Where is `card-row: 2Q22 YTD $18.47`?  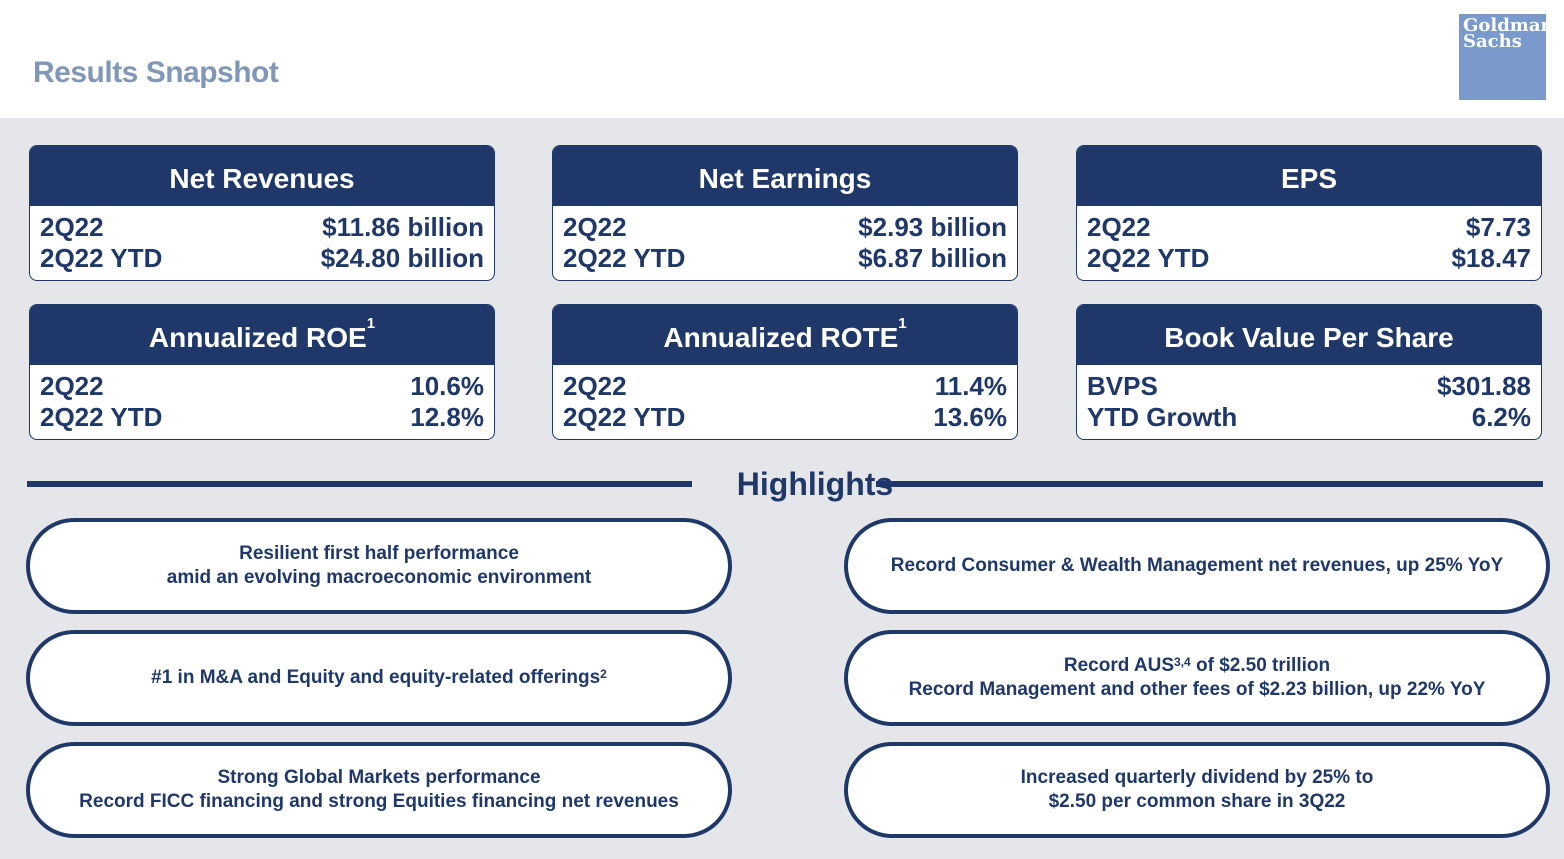 card-row: 2Q22 YTD $18.47 is located at coordinates (1309, 258).